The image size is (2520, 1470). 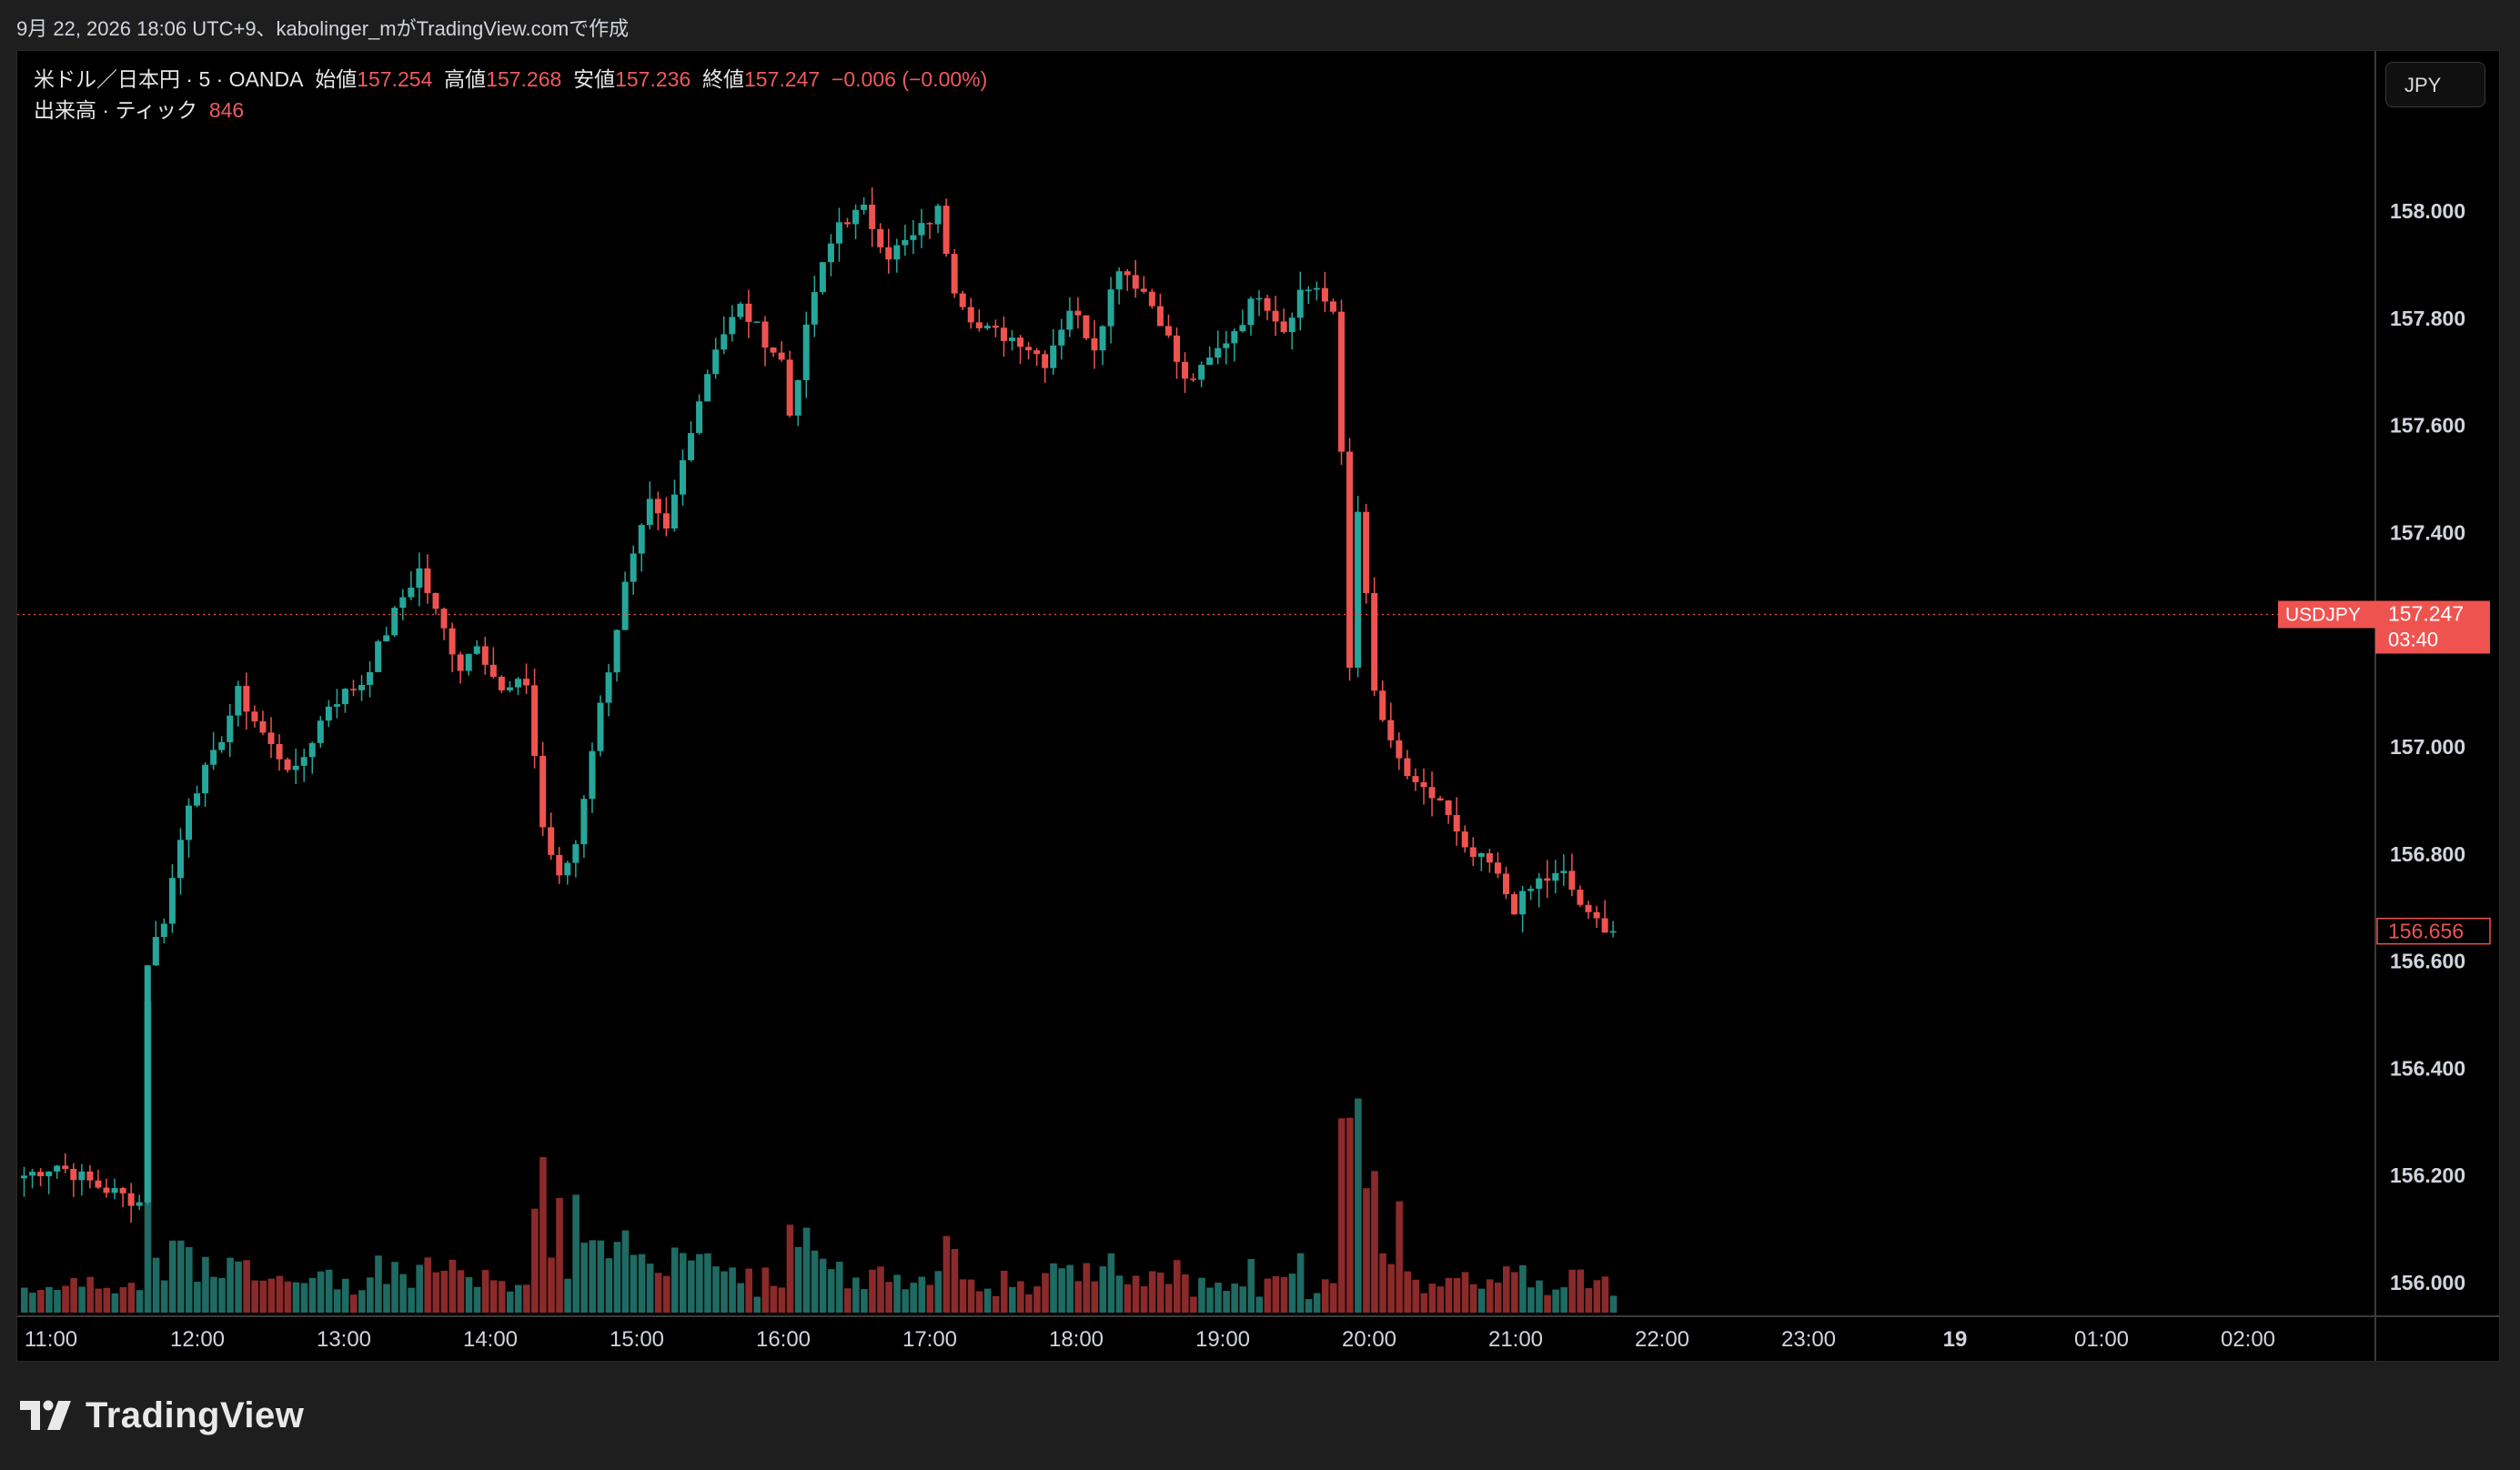 I want to click on tradingview-logo: TradingView, so click(x=162, y=1415).